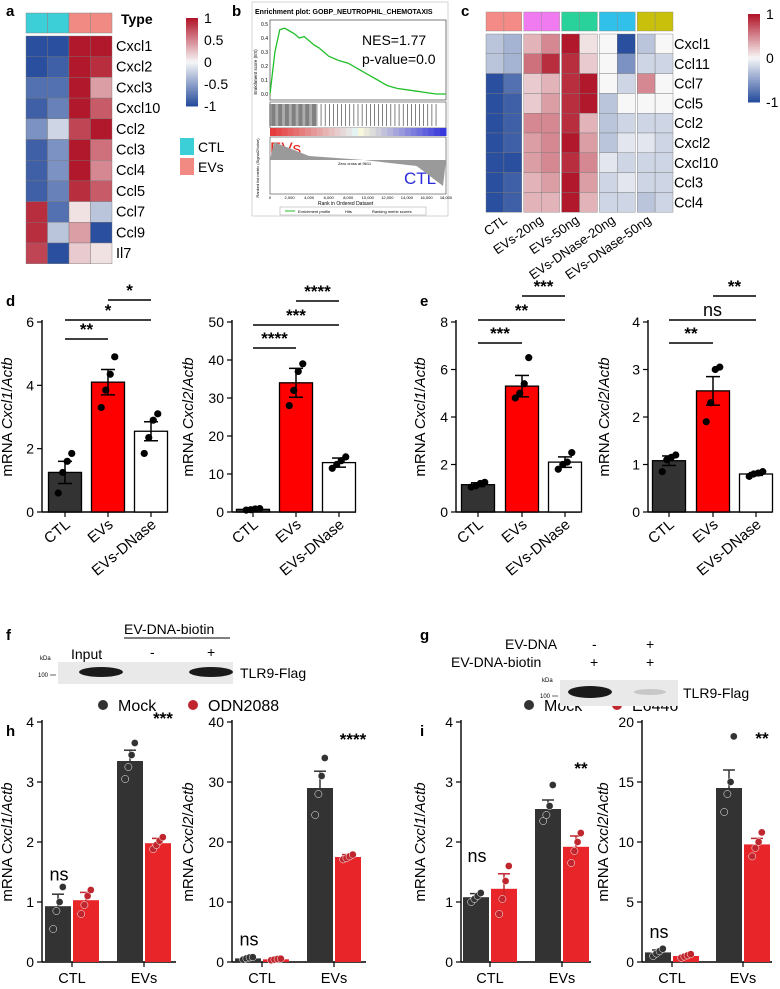 The width and height of the screenshot is (780, 989). I want to click on blot-f-plus: +, so click(211, 652).